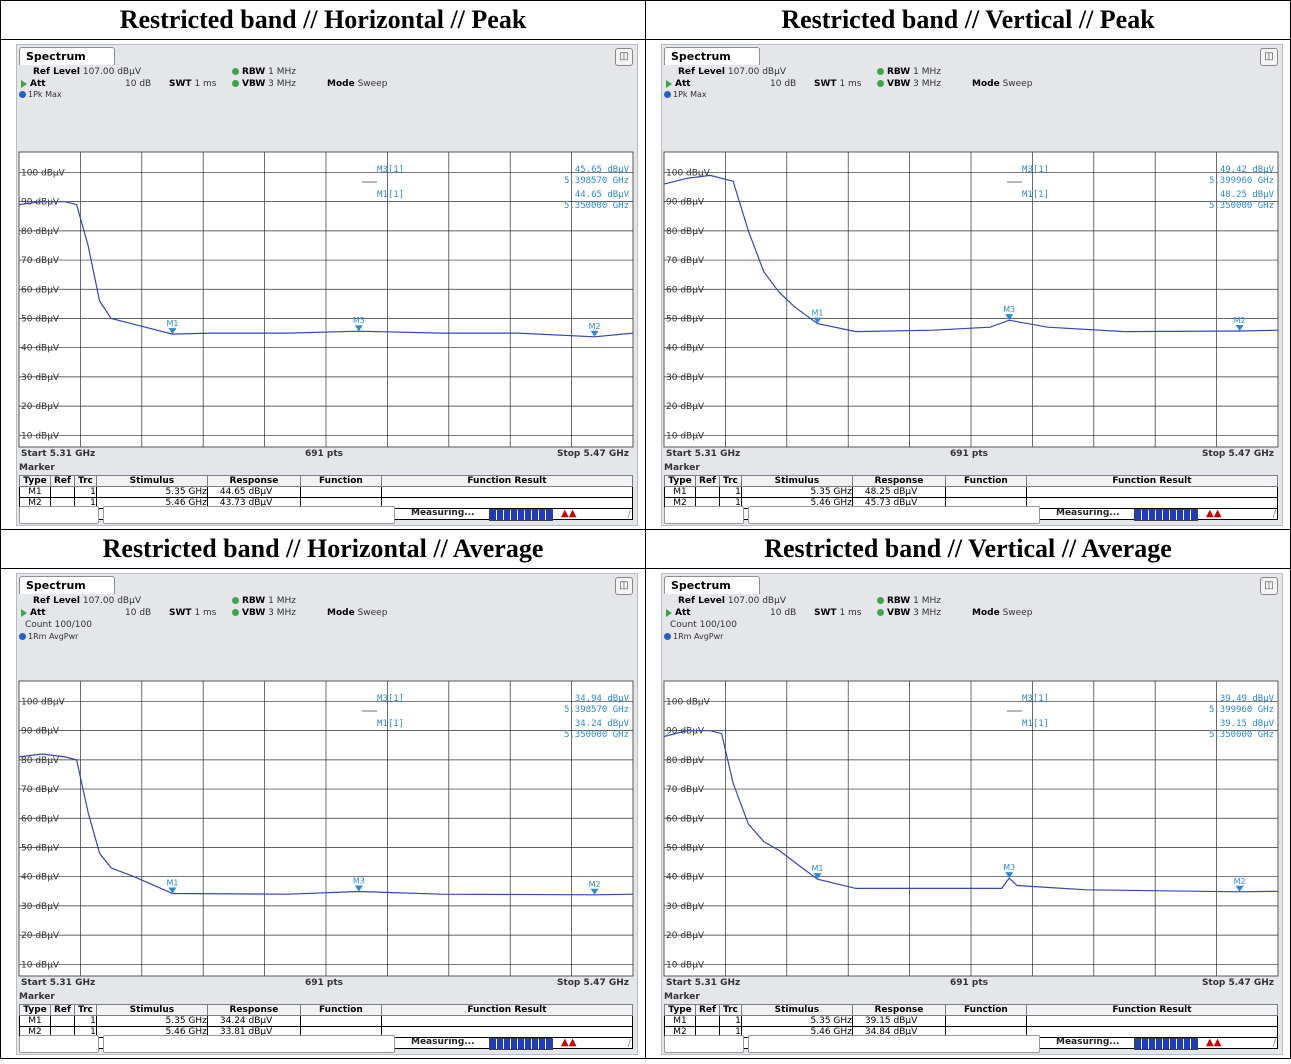  I want to click on y-tick-label: 80 dBµV, so click(685, 232).